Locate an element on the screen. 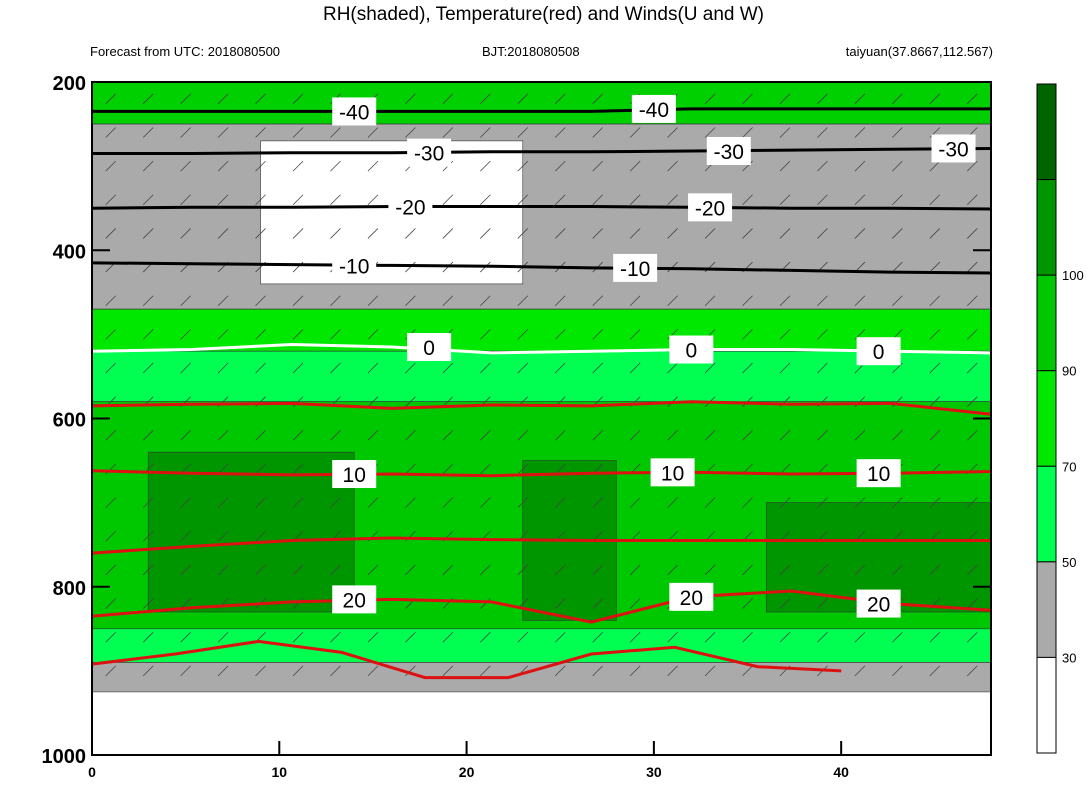  contour-label: -20 is located at coordinates (410, 208).